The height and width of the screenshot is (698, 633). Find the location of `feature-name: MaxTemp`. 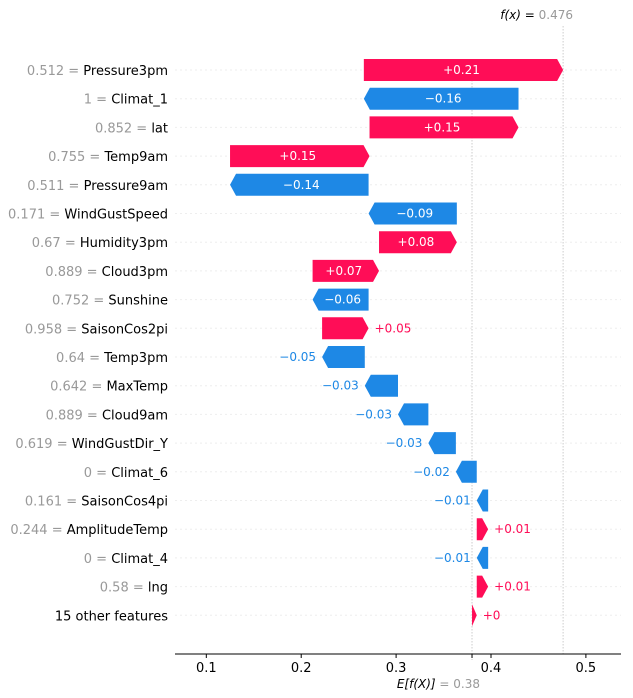

feature-name: MaxTemp is located at coordinates (137, 387).